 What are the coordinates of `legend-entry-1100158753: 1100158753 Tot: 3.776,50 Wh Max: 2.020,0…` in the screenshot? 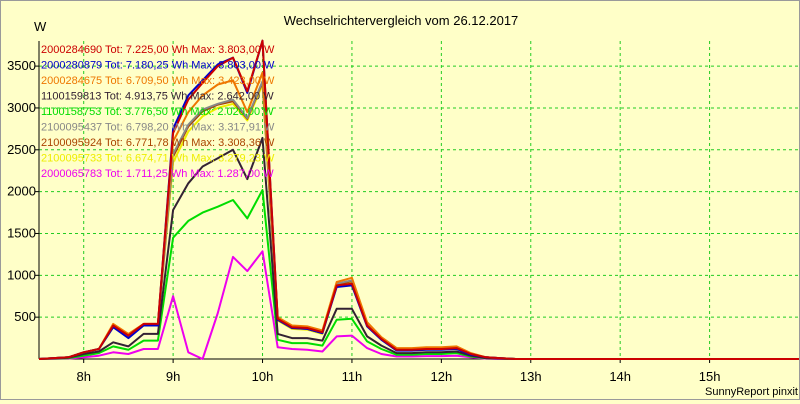 It's located at (157, 112).